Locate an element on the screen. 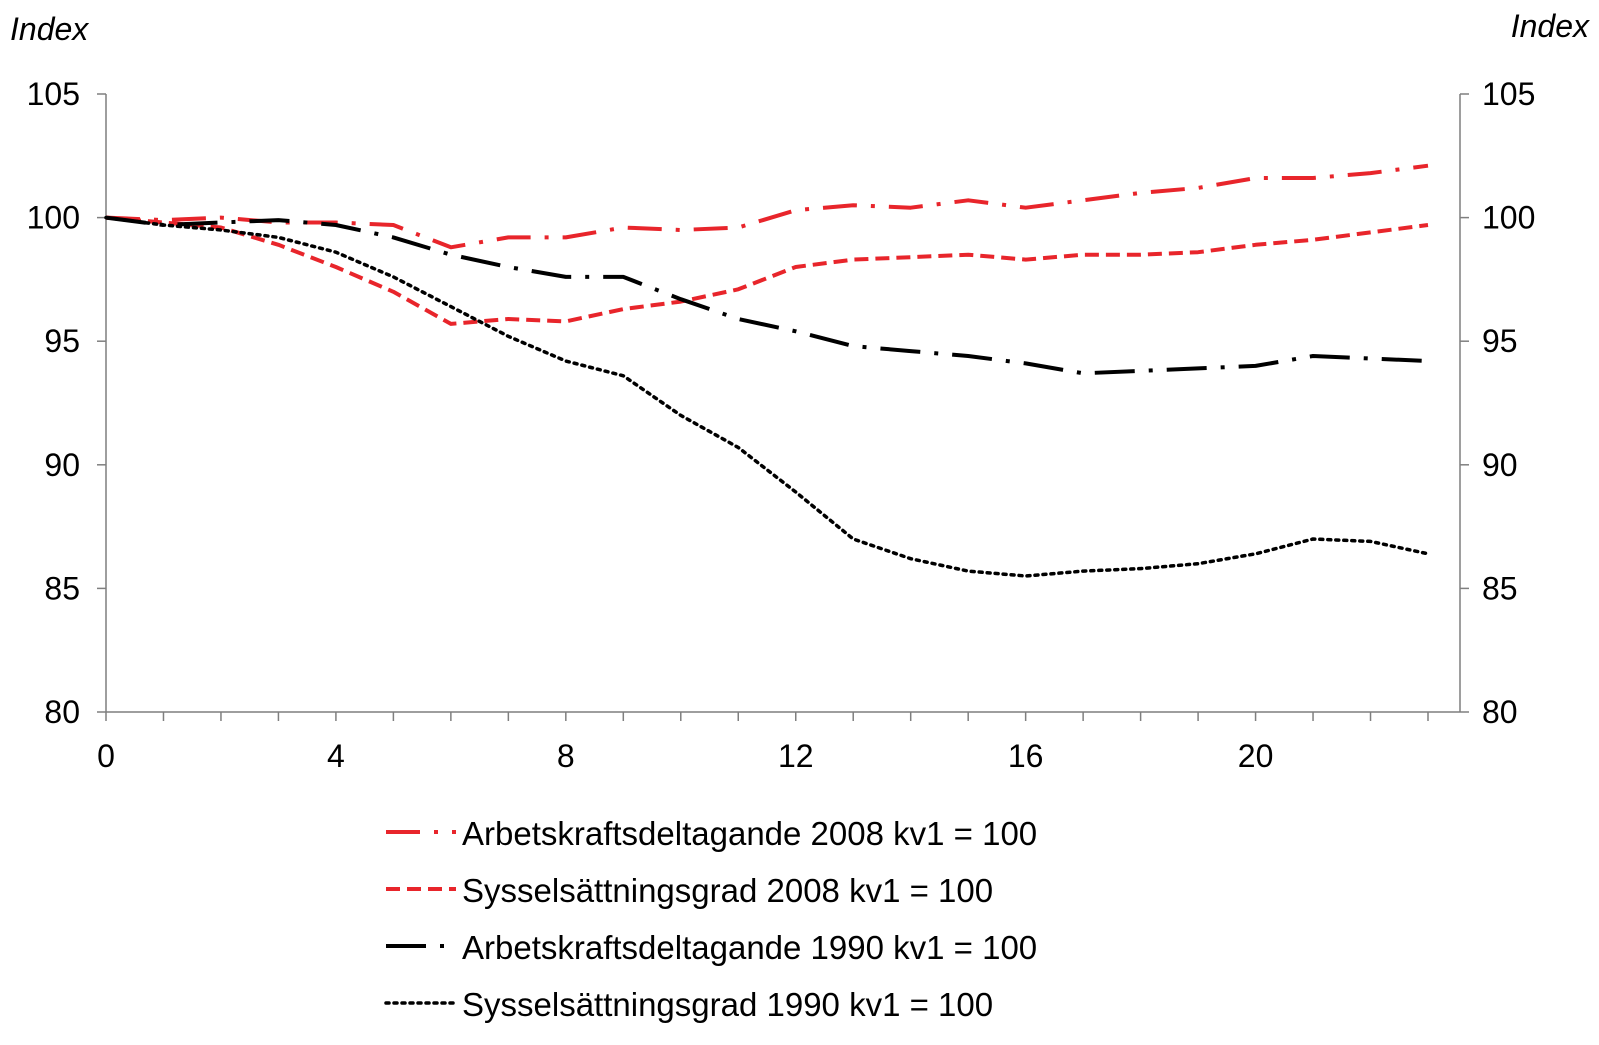 The width and height of the screenshot is (1599, 1045). y-left-tick-label: 95 is located at coordinates (62, 341).